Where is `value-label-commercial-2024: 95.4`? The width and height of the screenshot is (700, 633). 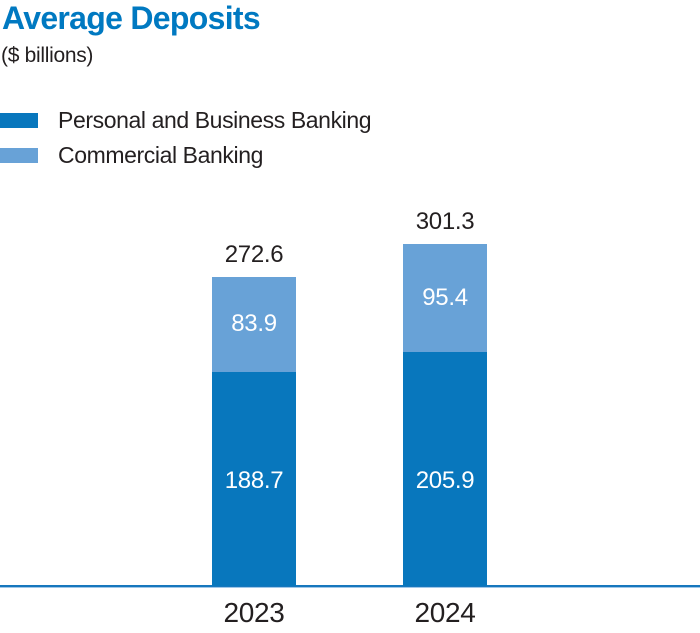
value-label-commercial-2024: 95.4 is located at coordinates (445, 297).